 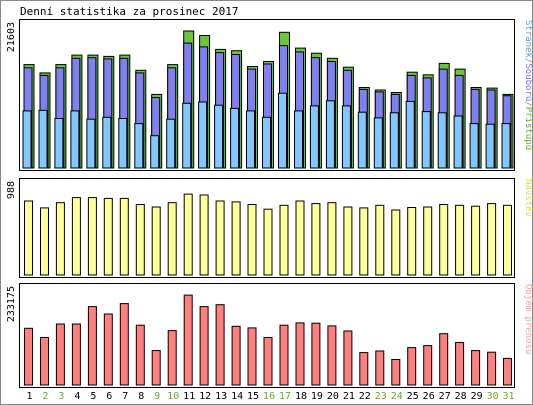 I want to click on x-tick-label: 23, so click(x=381, y=396).